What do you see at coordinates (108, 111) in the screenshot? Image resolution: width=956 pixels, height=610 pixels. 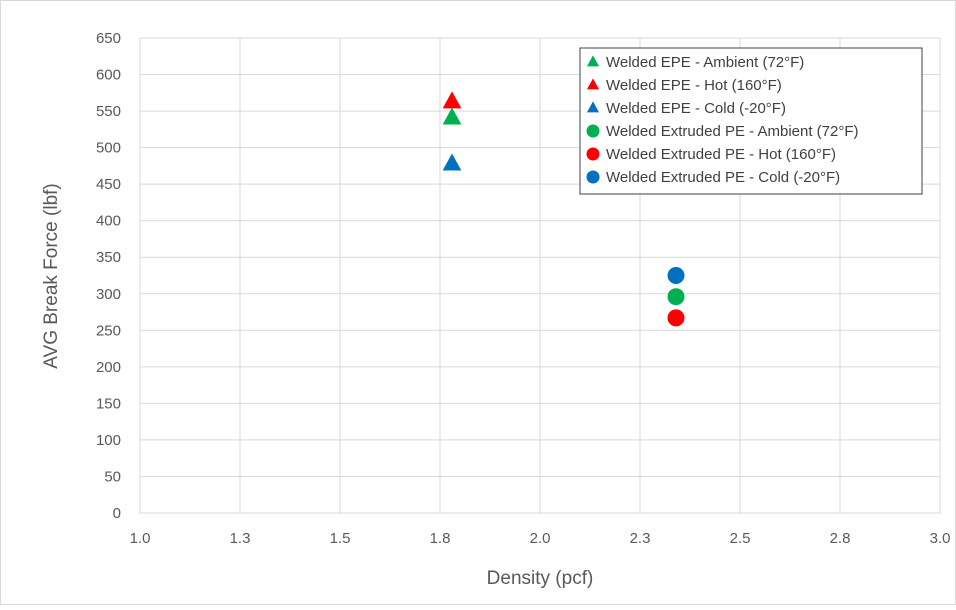 I see `y-tick-label: 550` at bounding box center [108, 111].